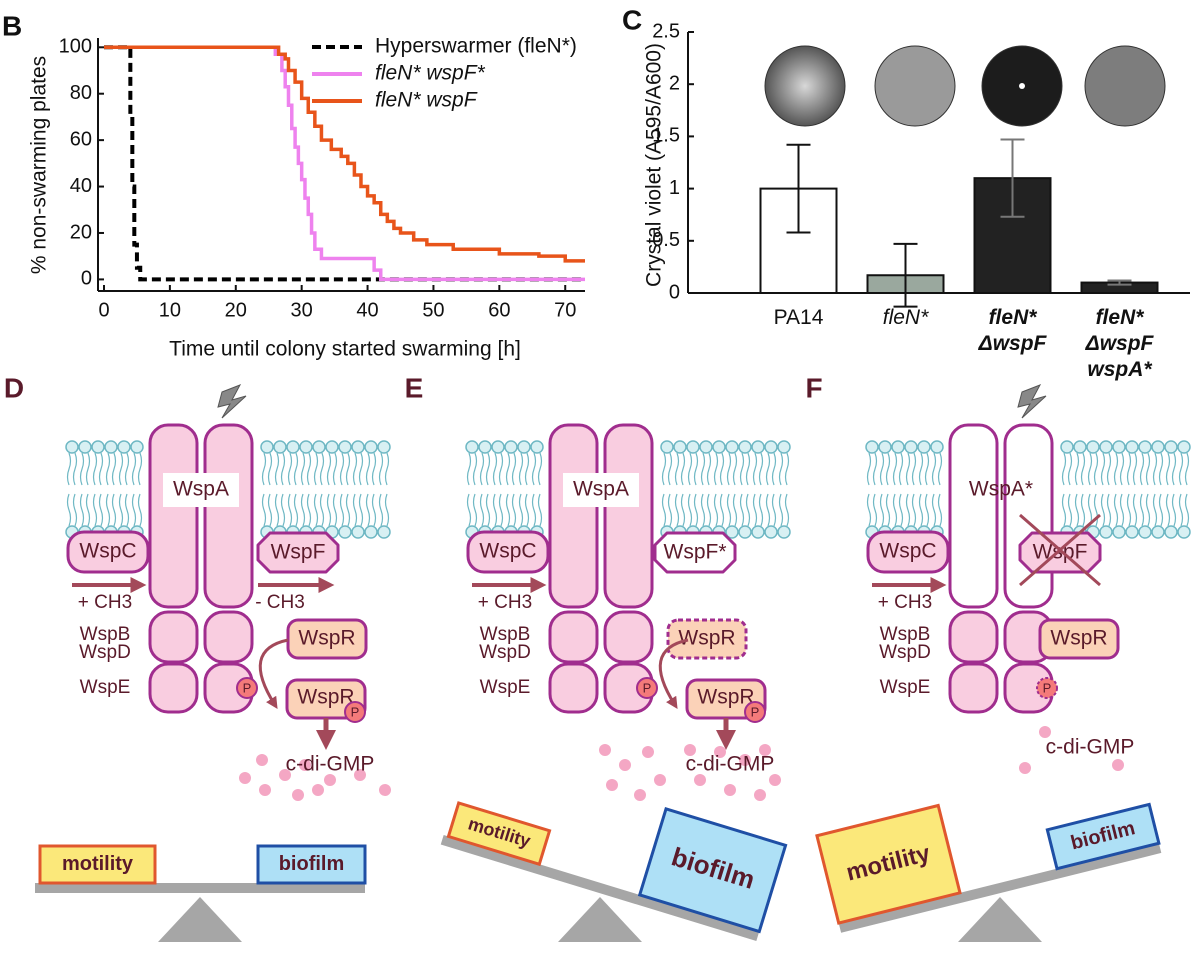 This screenshot has height=978, width=1200. What do you see at coordinates (666, 240) in the screenshot?
I see `y-tick-label: 0.5` at bounding box center [666, 240].